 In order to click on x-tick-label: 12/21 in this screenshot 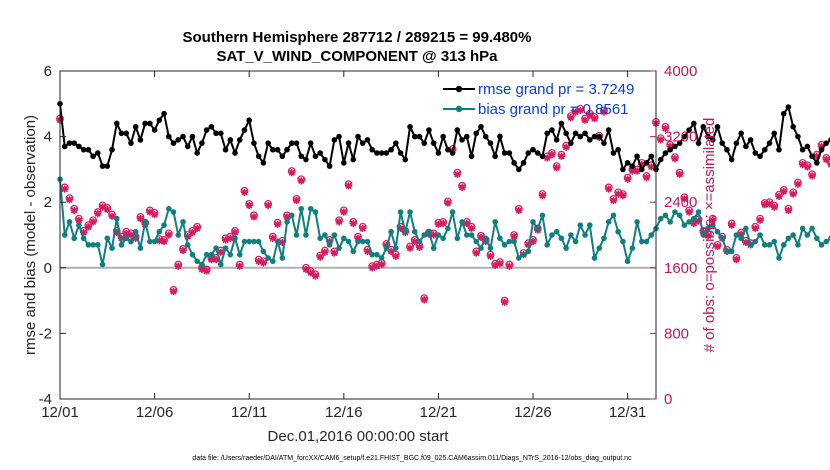, I will do `click(439, 412)`.